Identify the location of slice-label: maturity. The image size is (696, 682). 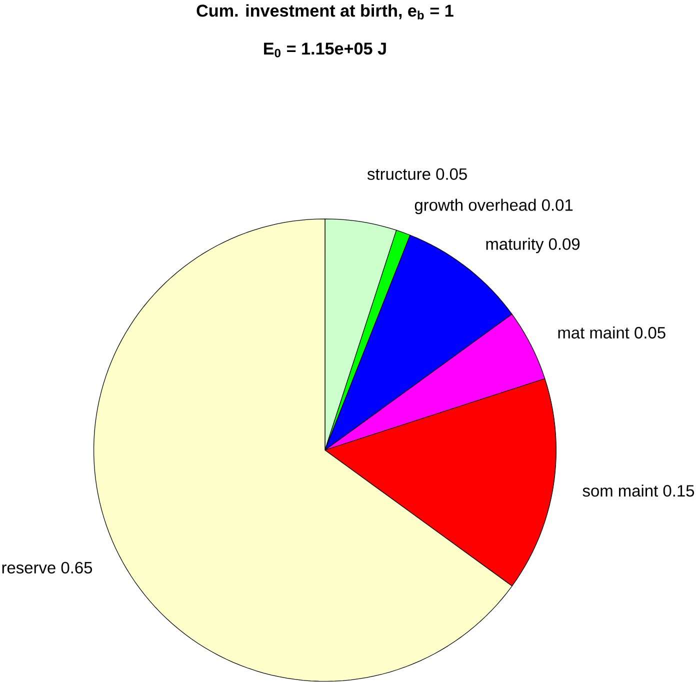
(515, 246).